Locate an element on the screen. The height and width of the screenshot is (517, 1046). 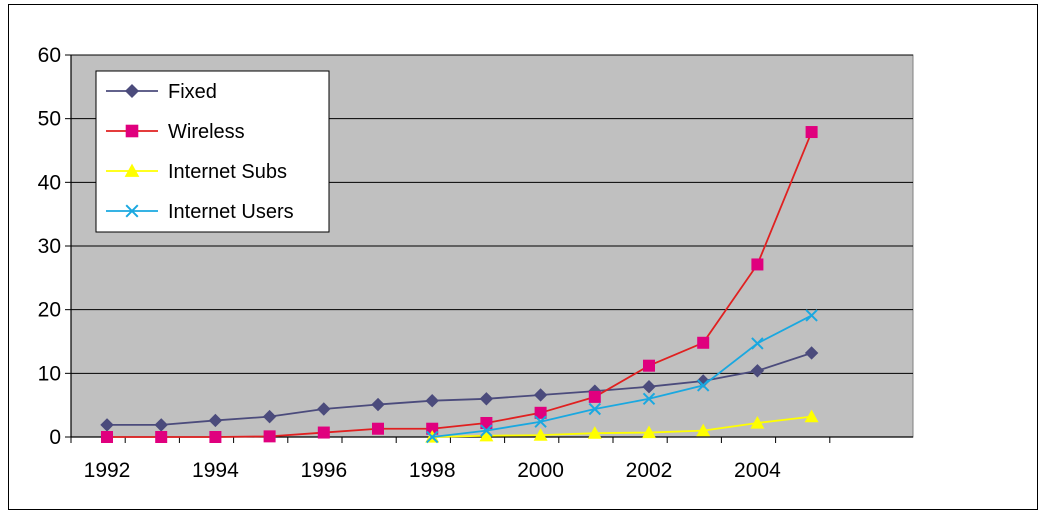
legend-label-internet-subs: Internet Subs is located at coordinates (227, 172).